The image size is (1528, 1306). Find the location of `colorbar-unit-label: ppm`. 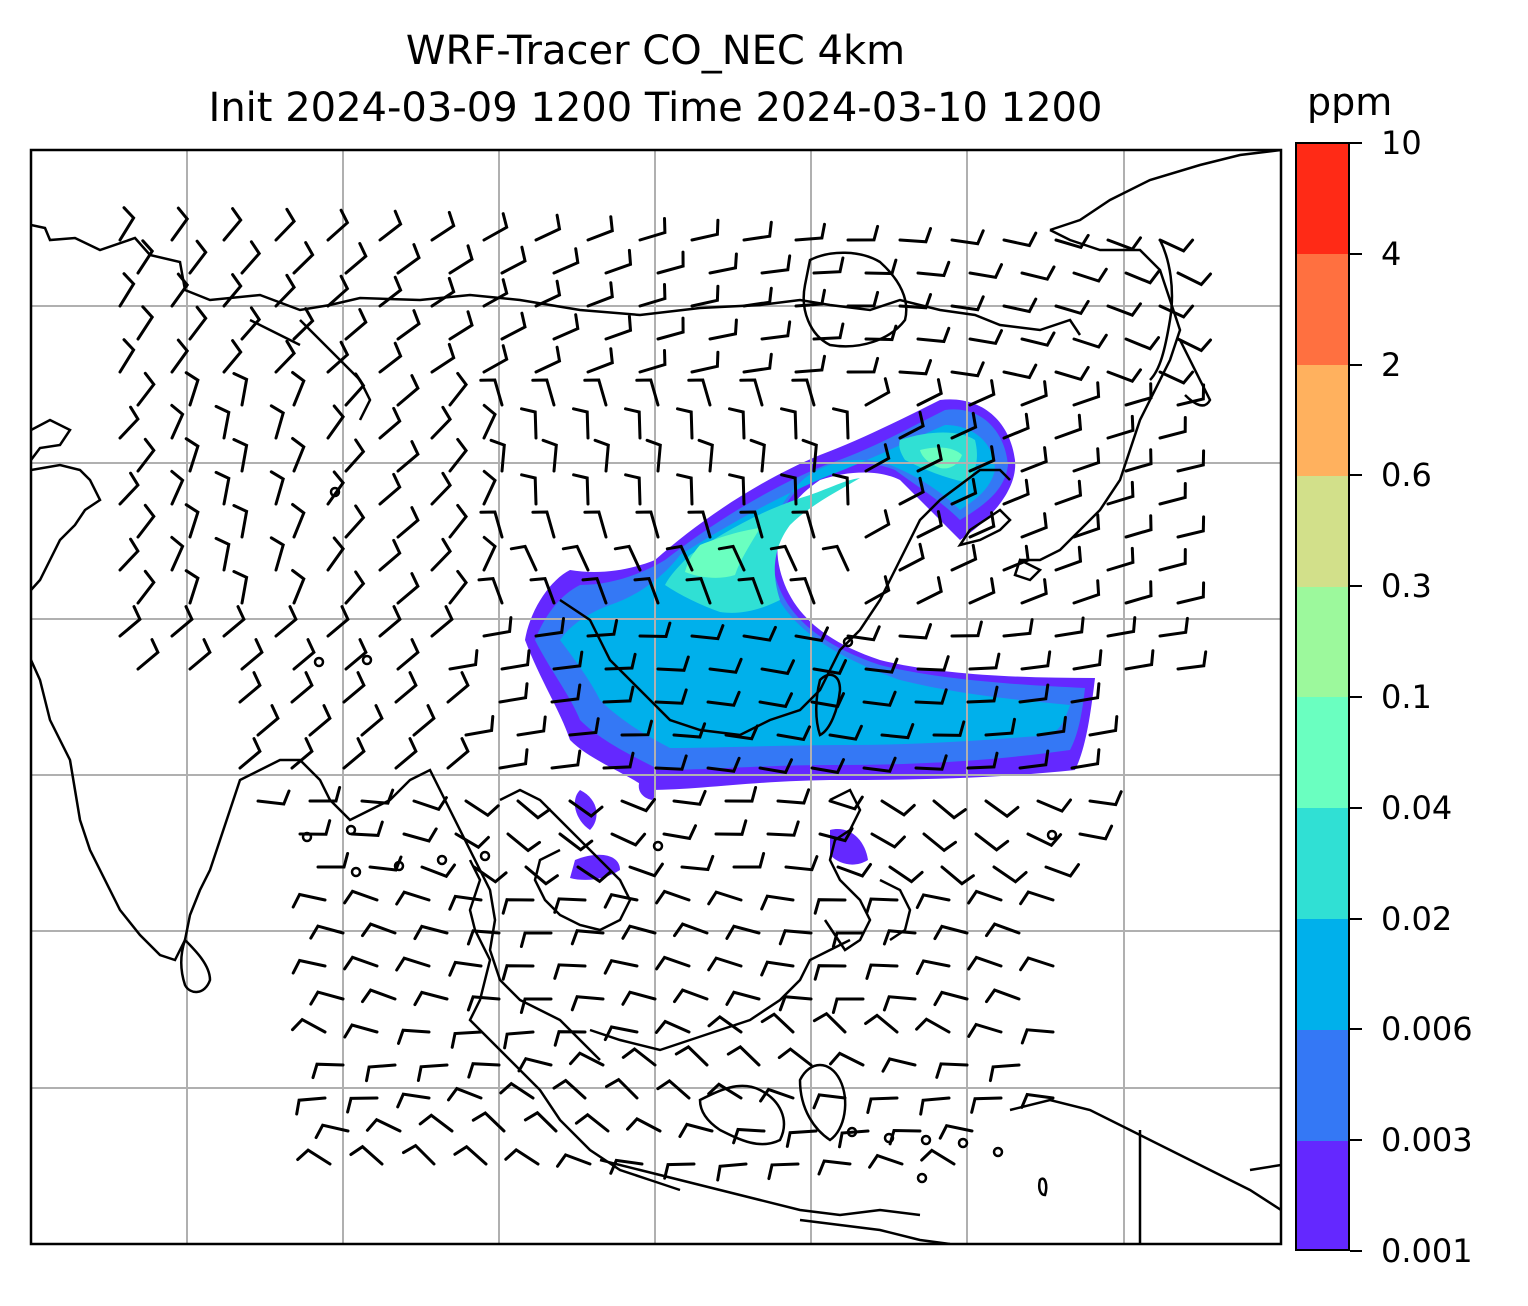

colorbar-unit-label: ppm is located at coordinates (1350, 102).